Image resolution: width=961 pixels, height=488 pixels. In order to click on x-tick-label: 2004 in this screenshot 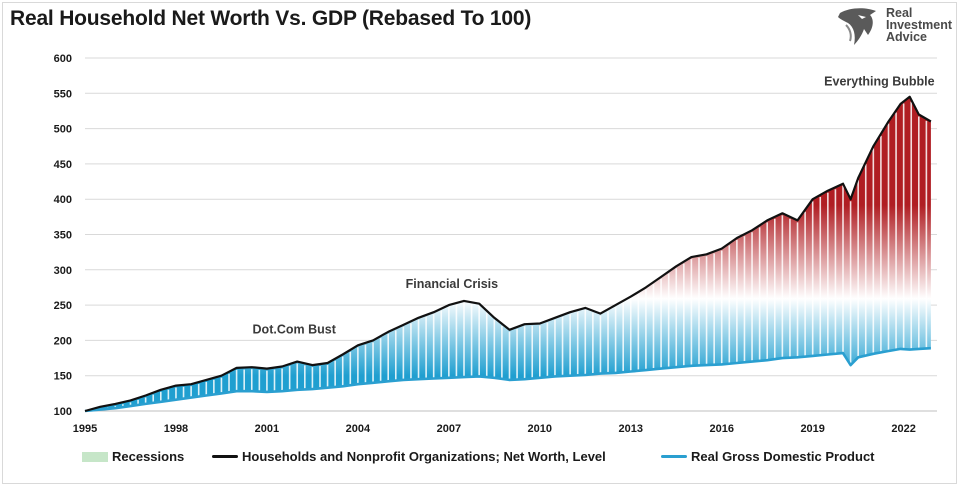, I will do `click(358, 429)`.